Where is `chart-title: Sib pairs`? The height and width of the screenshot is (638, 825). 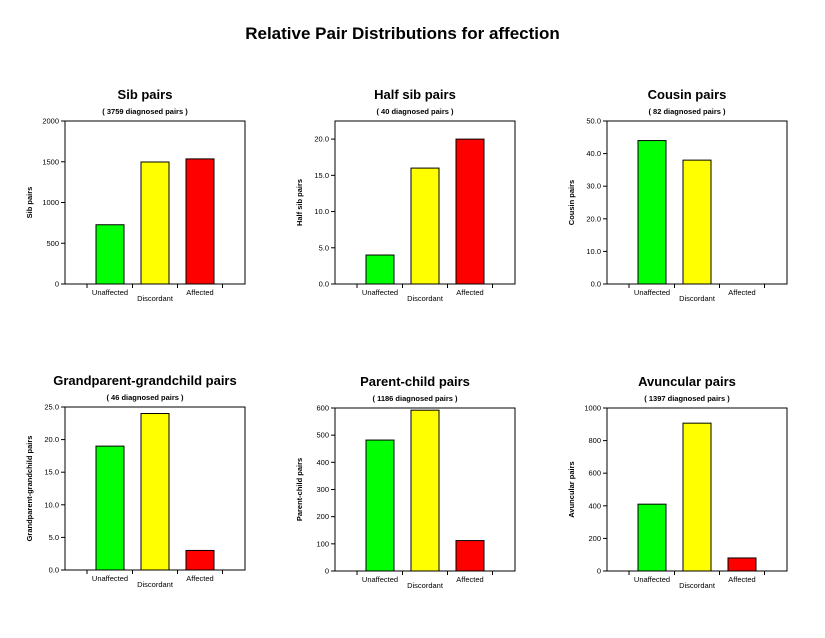 chart-title: Sib pairs is located at coordinates (145, 94).